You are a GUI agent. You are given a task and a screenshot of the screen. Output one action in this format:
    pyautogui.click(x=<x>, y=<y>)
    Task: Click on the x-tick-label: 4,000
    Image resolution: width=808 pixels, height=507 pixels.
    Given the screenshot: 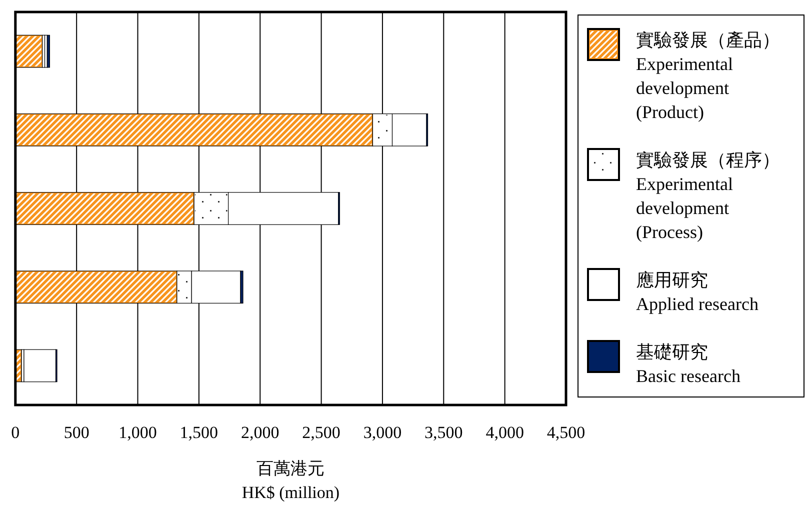 What is the action you would take?
    pyautogui.click(x=505, y=432)
    